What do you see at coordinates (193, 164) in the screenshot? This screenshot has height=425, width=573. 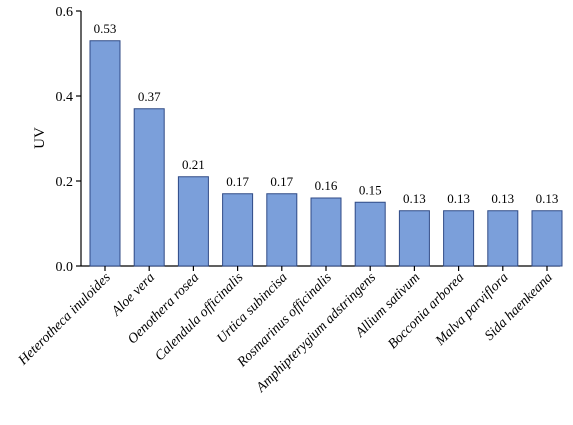 I see `data-label: 0.21` at bounding box center [193, 164].